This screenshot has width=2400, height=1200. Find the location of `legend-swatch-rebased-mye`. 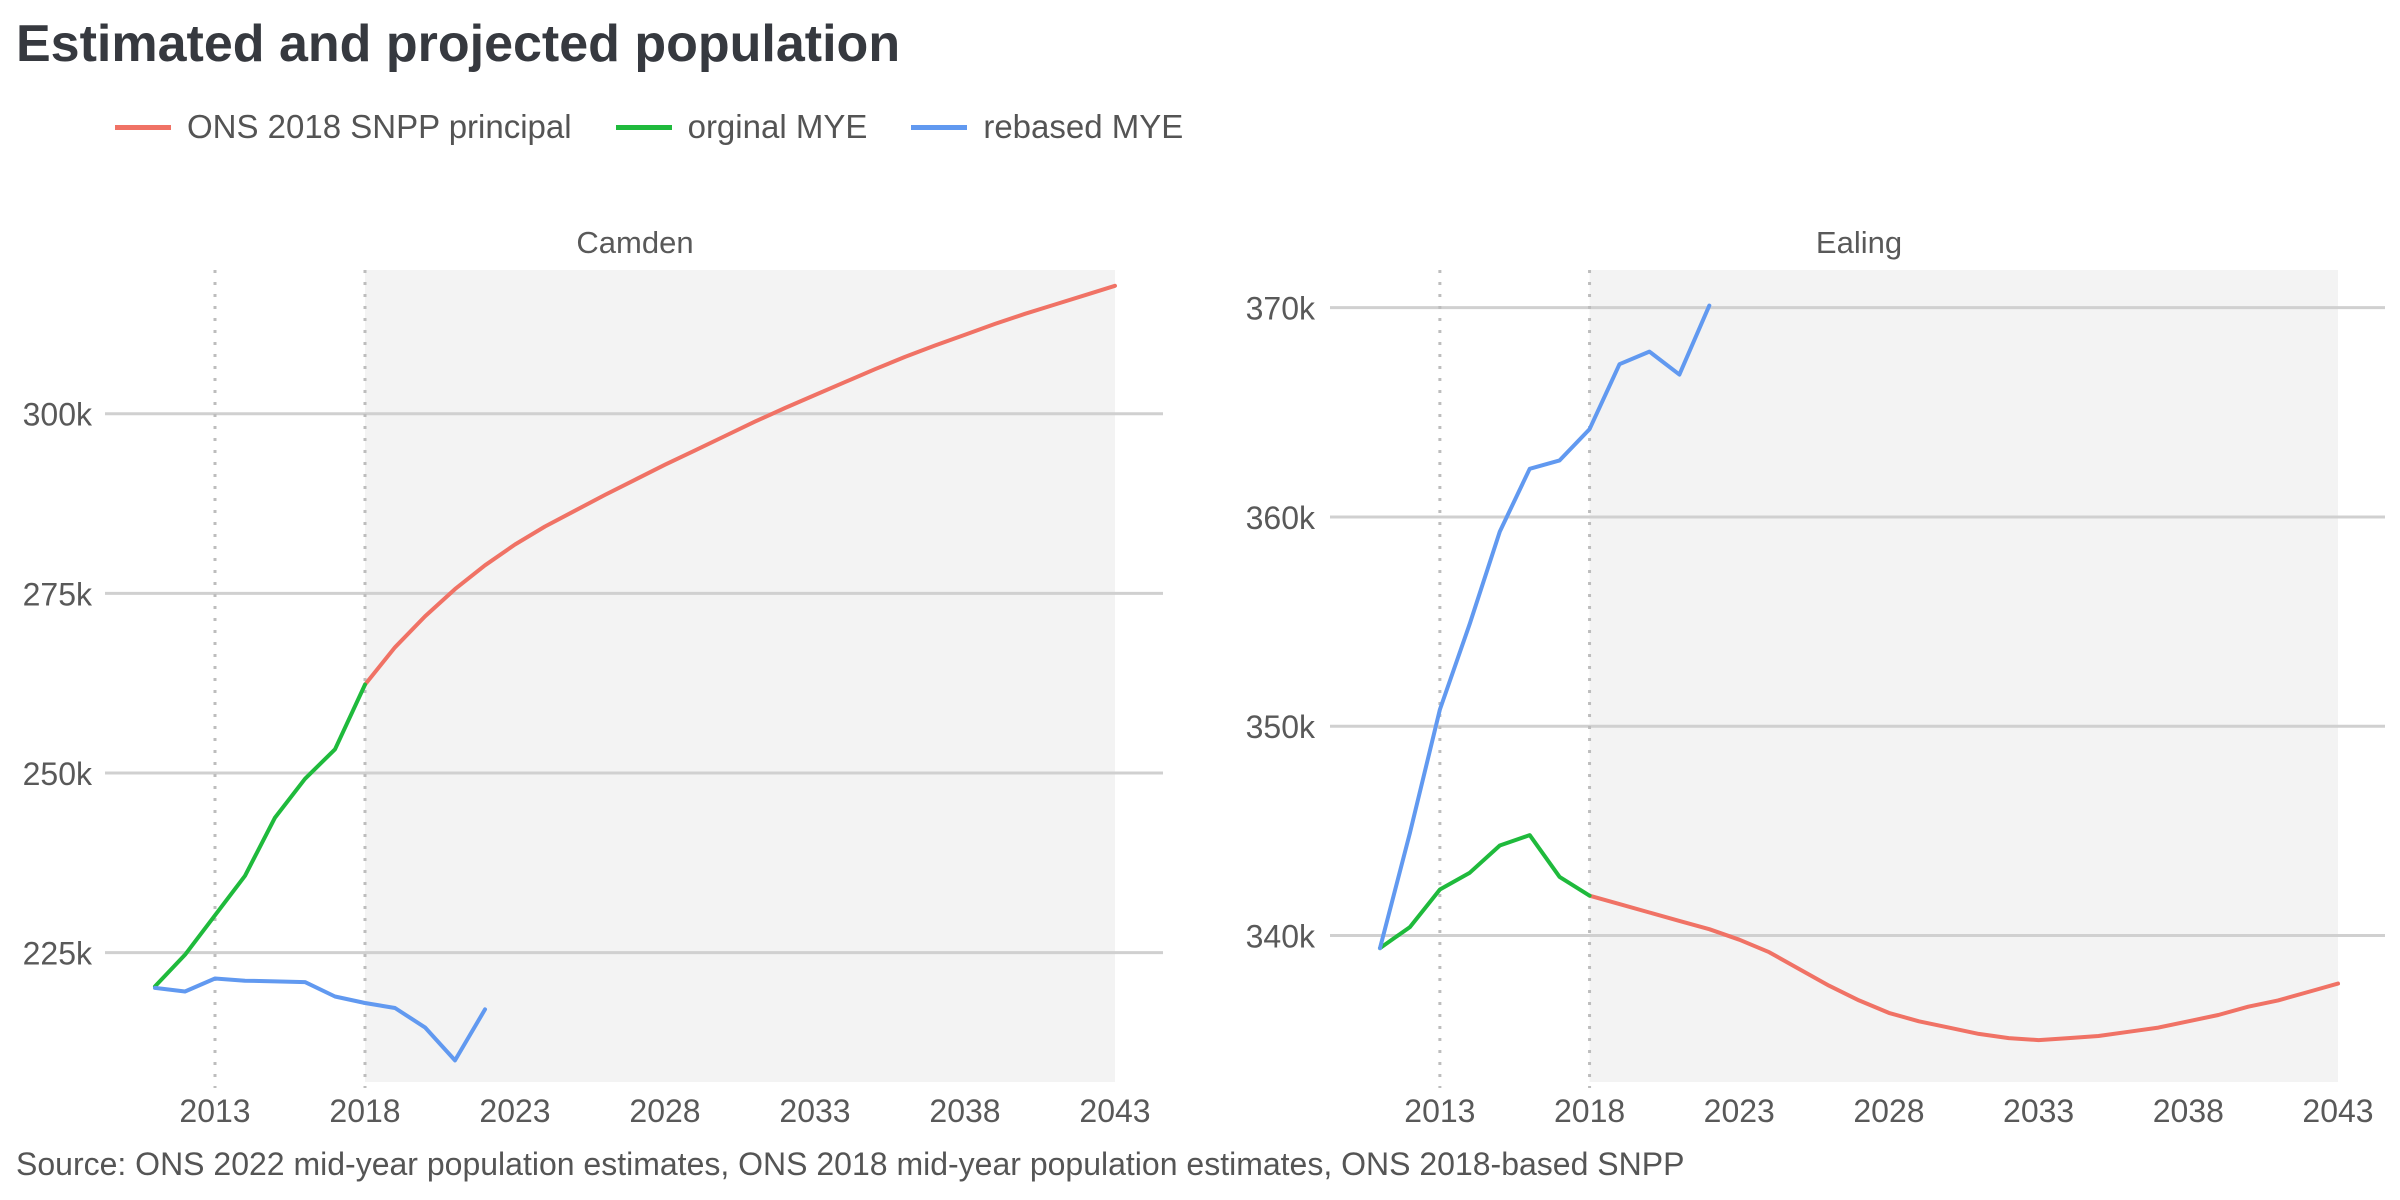

legend-swatch-rebased-mye is located at coordinates (939, 127).